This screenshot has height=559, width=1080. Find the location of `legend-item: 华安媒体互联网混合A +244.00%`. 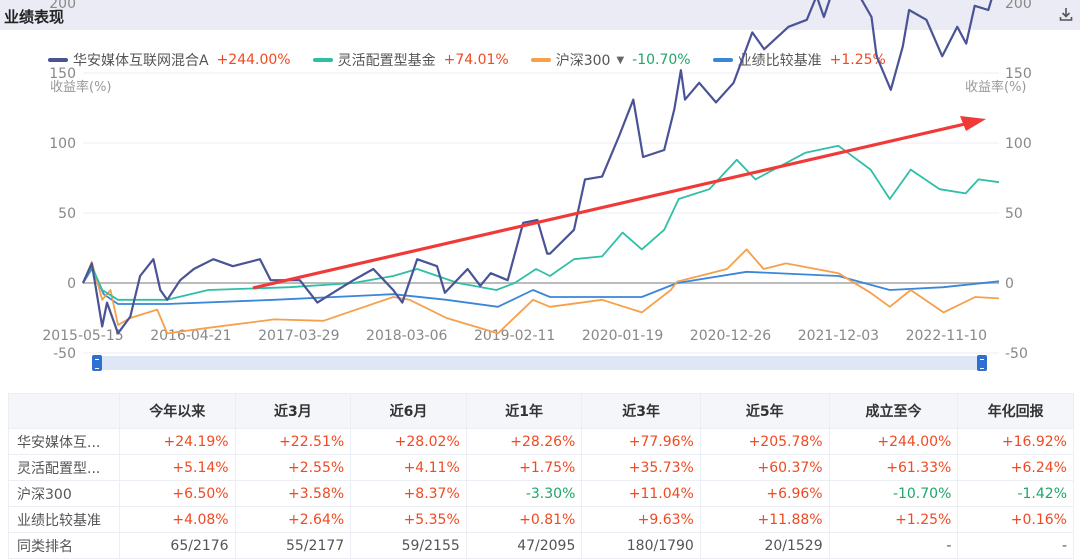

legend-item: 华安媒体互联网混合A +244.00% is located at coordinates (169, 60).